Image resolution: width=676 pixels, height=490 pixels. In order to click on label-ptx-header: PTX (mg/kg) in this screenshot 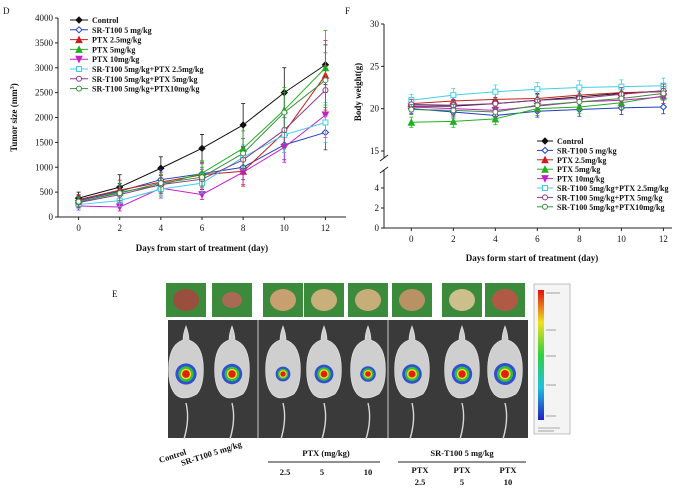, I will do `click(326, 453)`.